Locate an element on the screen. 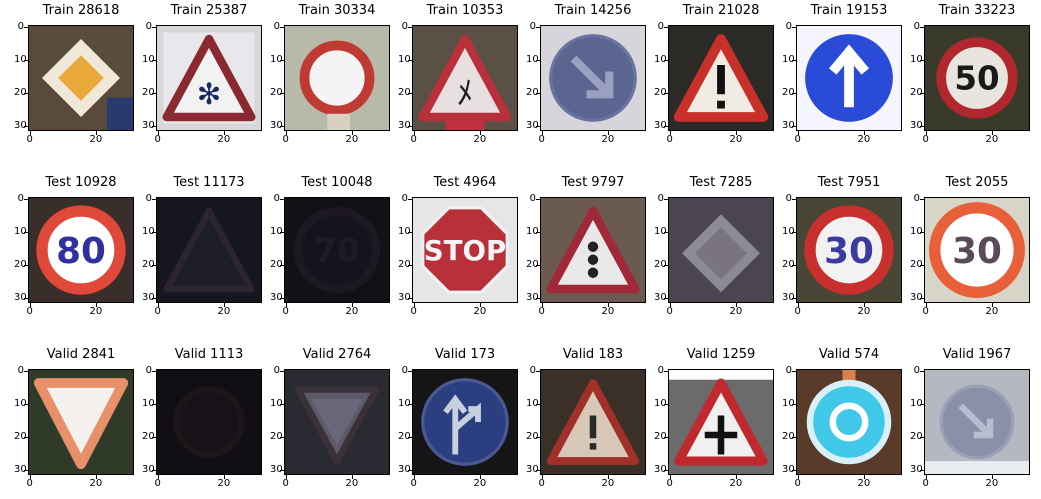 The image size is (1041, 499). panel-title: Test 4964 is located at coordinates (465, 182).